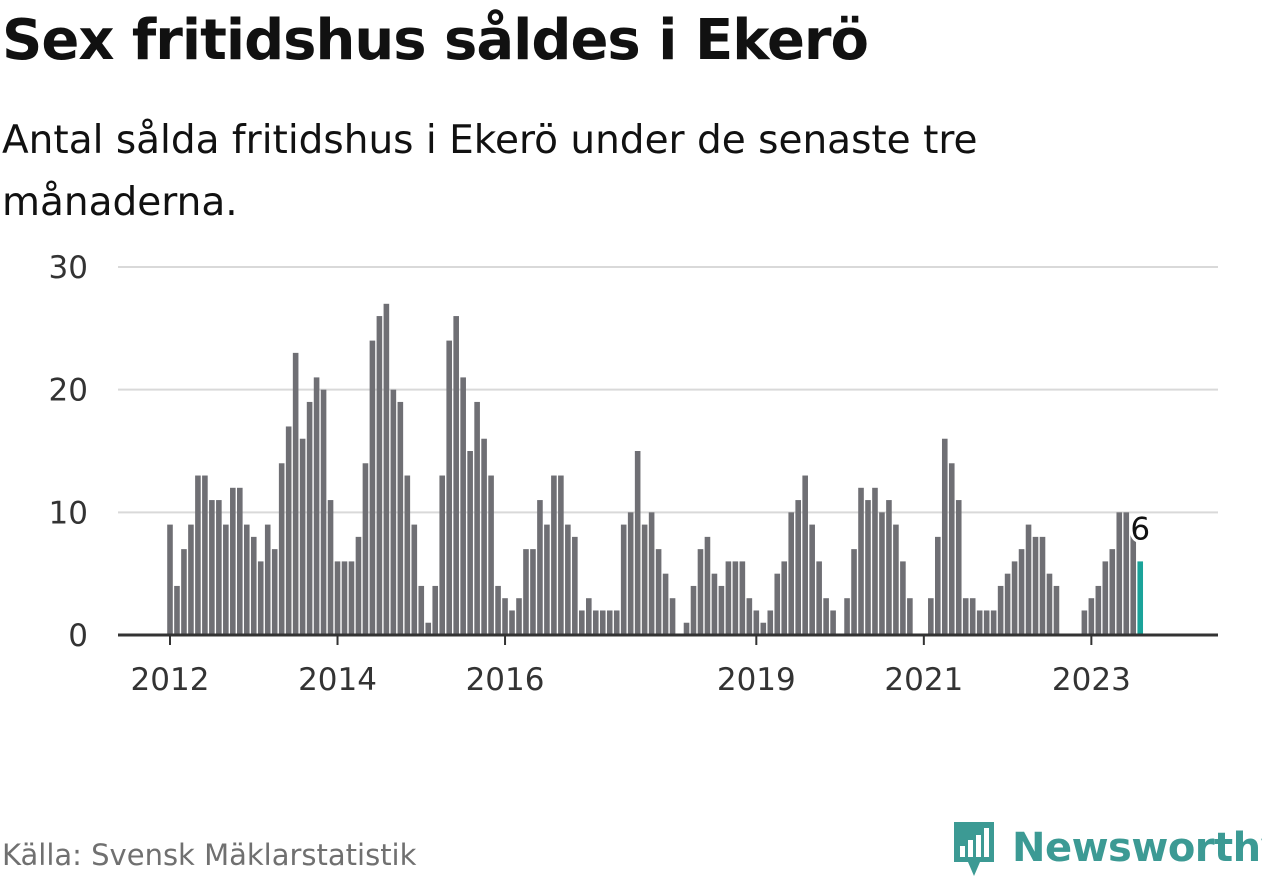 Image resolution: width=1262 pixels, height=879 pixels. I want to click on x-tick-label: 2021, so click(923, 680).